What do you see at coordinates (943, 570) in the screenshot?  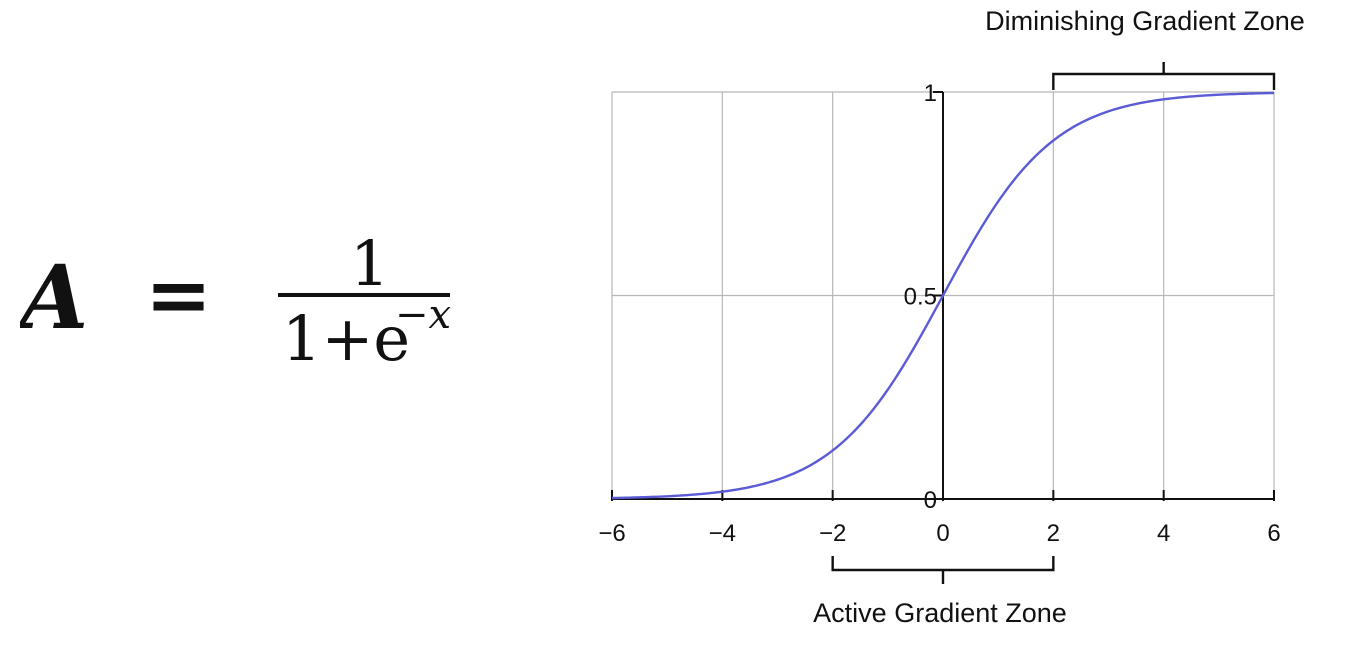 I see `bracket-active-zone` at bounding box center [943, 570].